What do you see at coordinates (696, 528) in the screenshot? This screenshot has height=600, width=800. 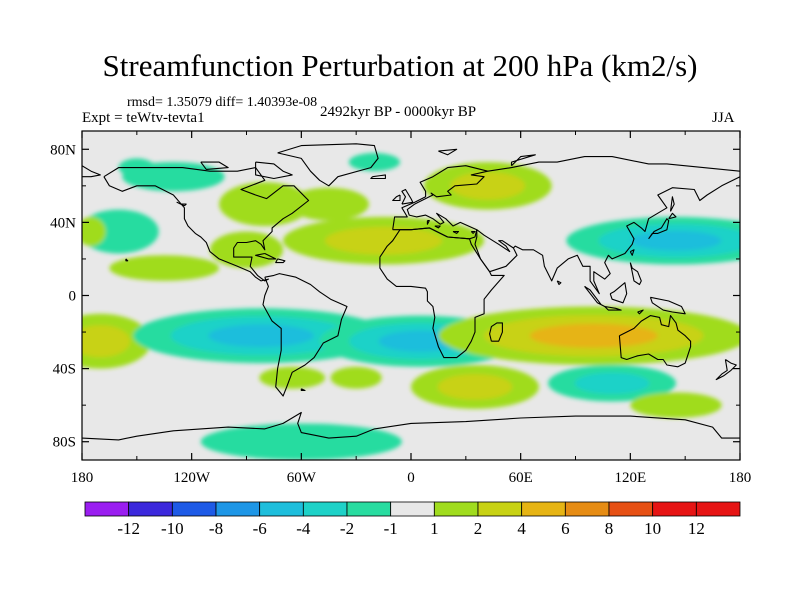 I see `colorbar-label: 12` at bounding box center [696, 528].